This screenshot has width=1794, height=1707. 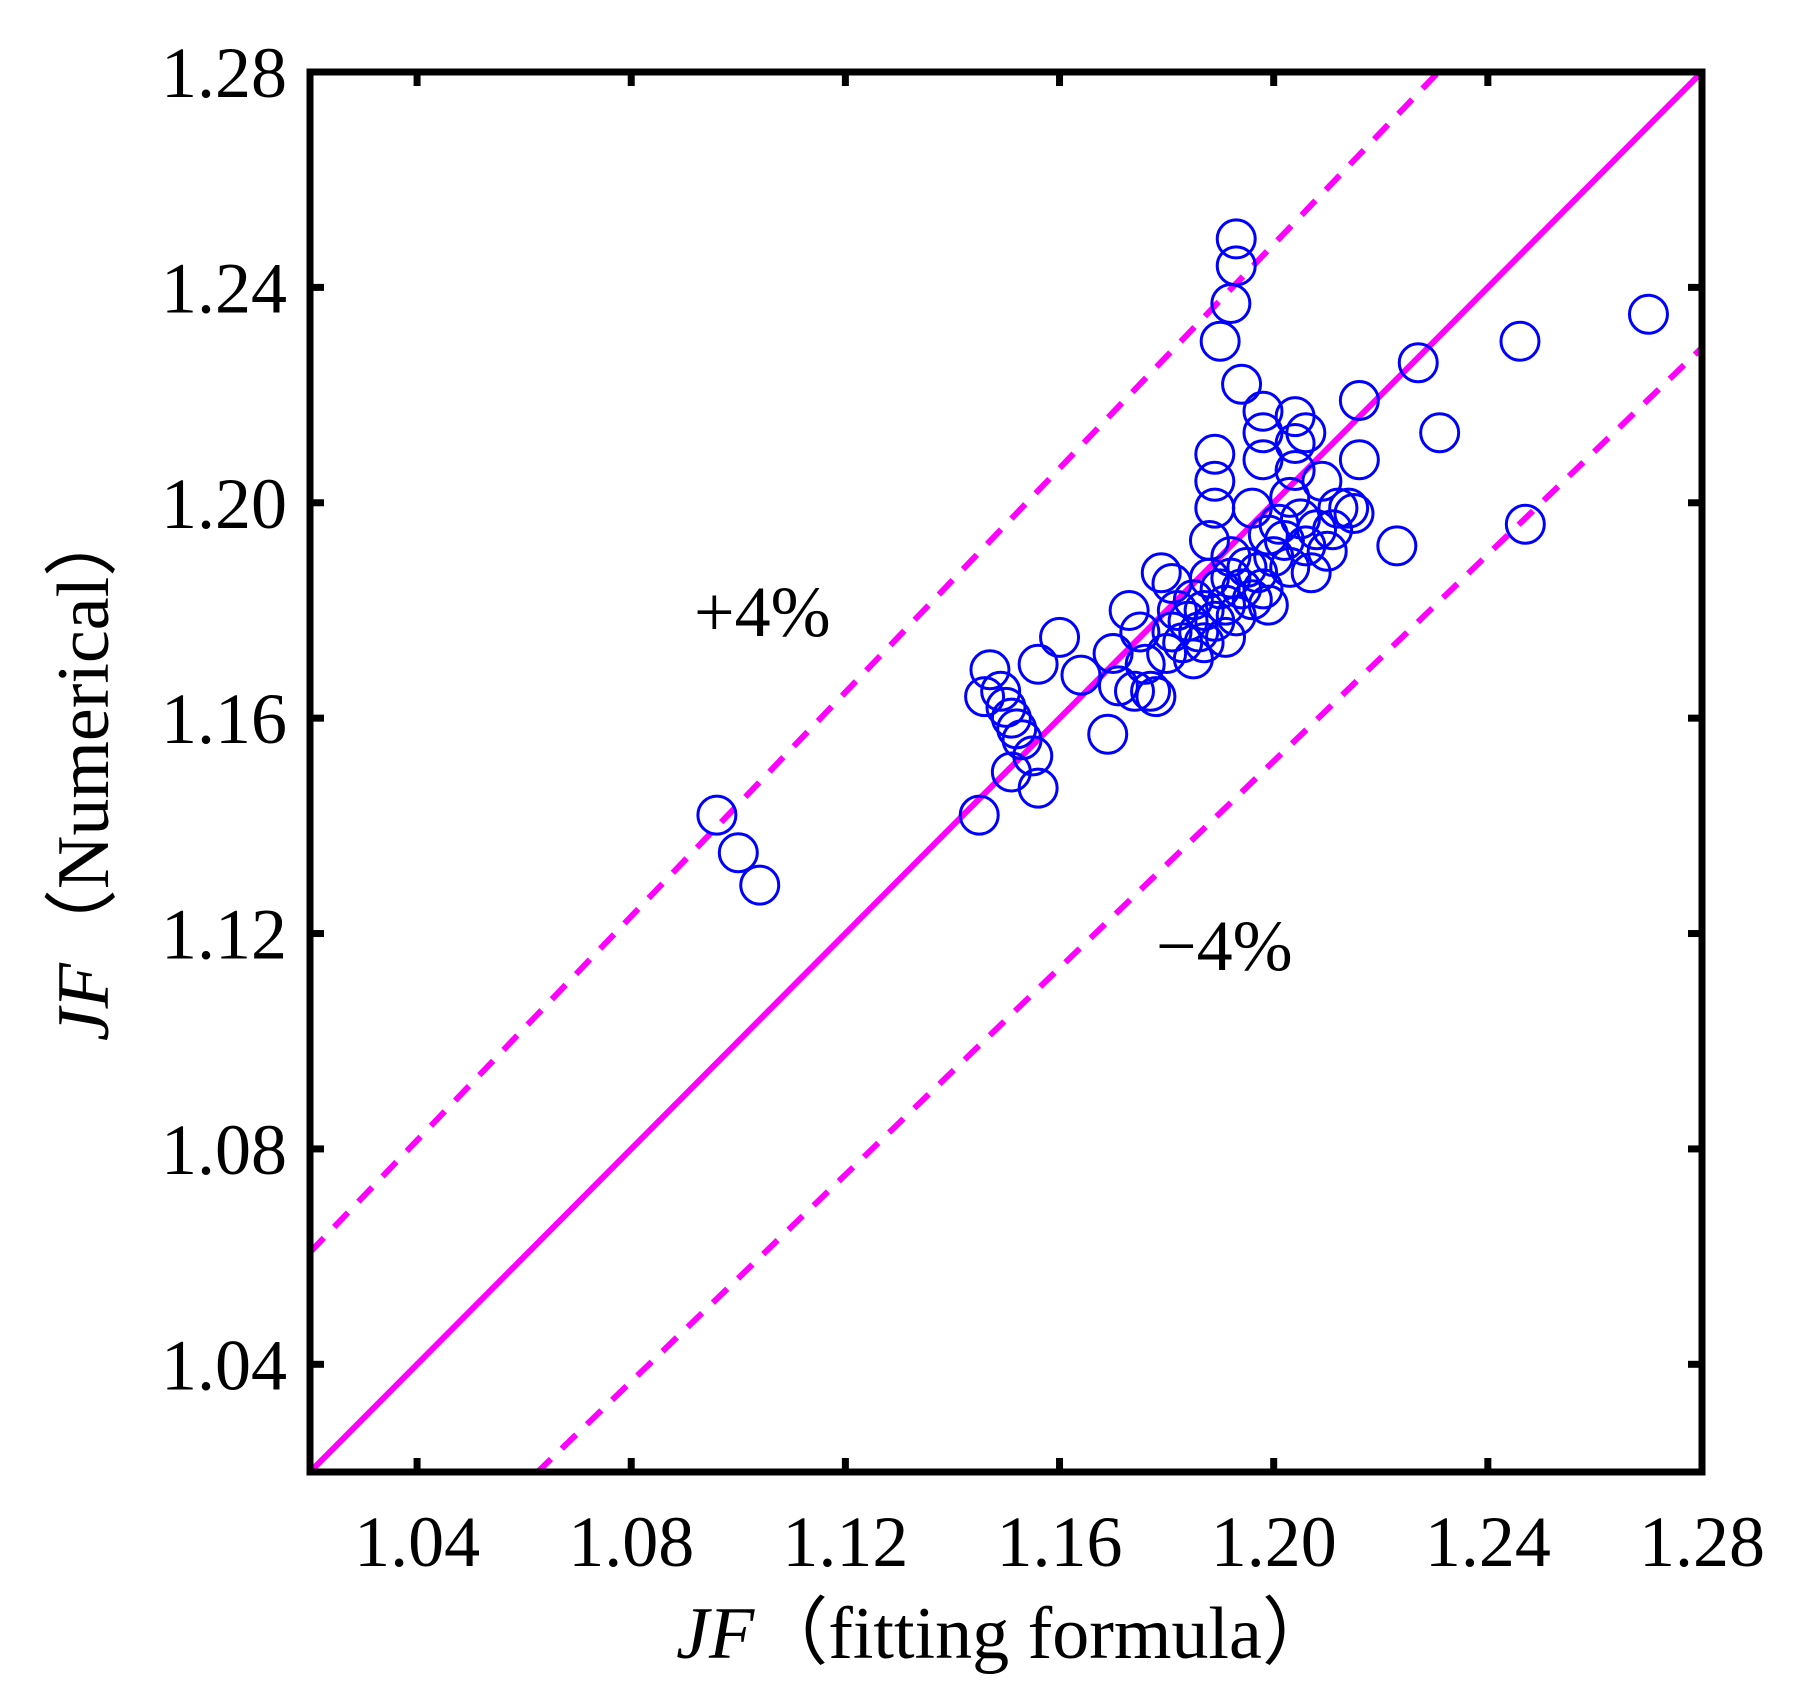 What do you see at coordinates (715, 1634) in the screenshot?
I see `x-axis-label-symbol: JF` at bounding box center [715, 1634].